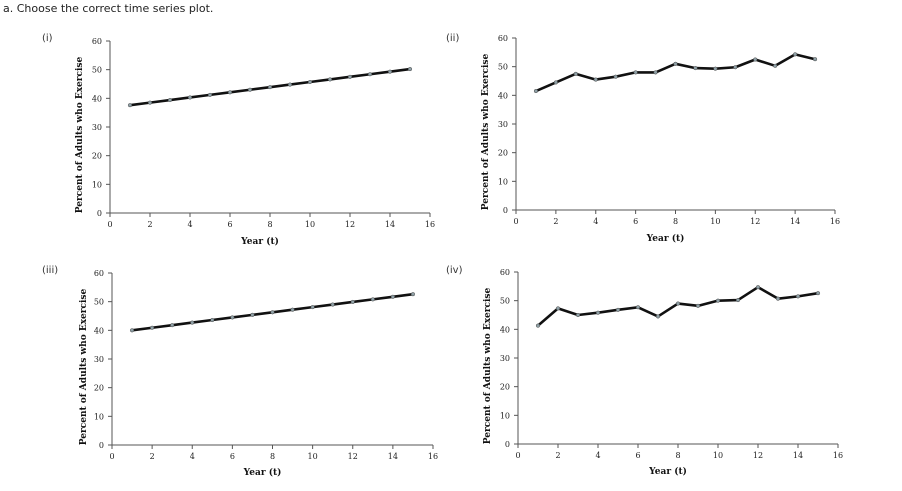 This screenshot has width=902, height=491. I want to click on chart-iv-y-tick-label-6: 60, so click(505, 272).